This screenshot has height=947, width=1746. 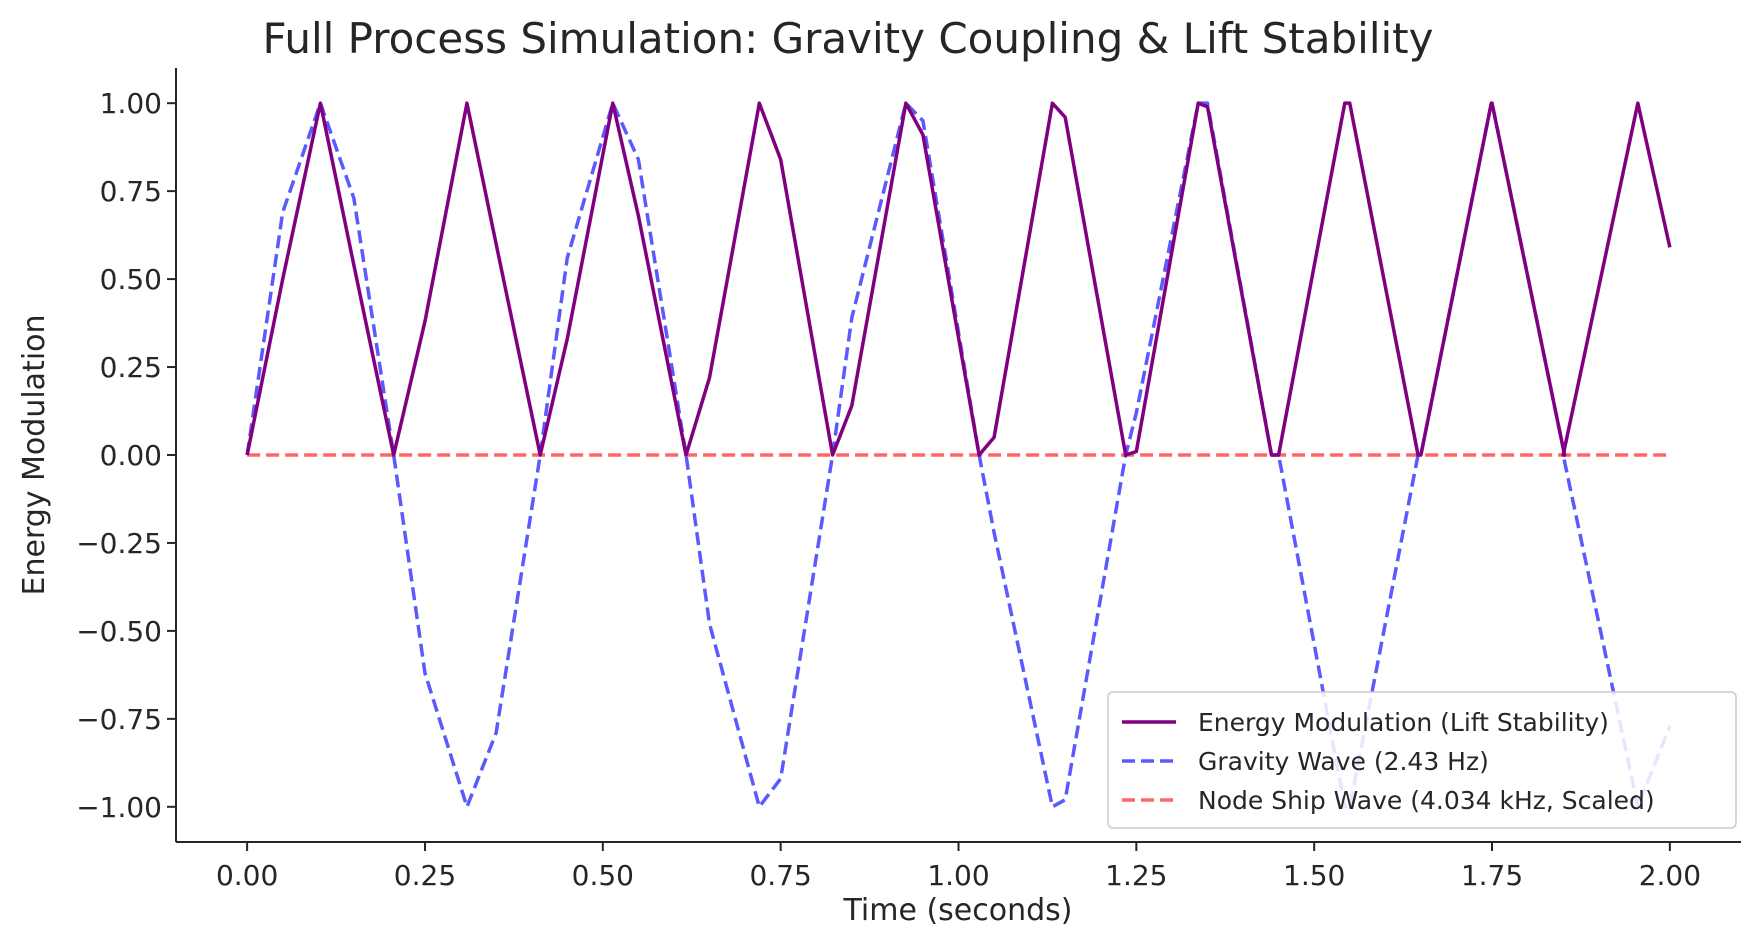 I want to click on y-tick-label: −1.00, so click(x=119, y=807).